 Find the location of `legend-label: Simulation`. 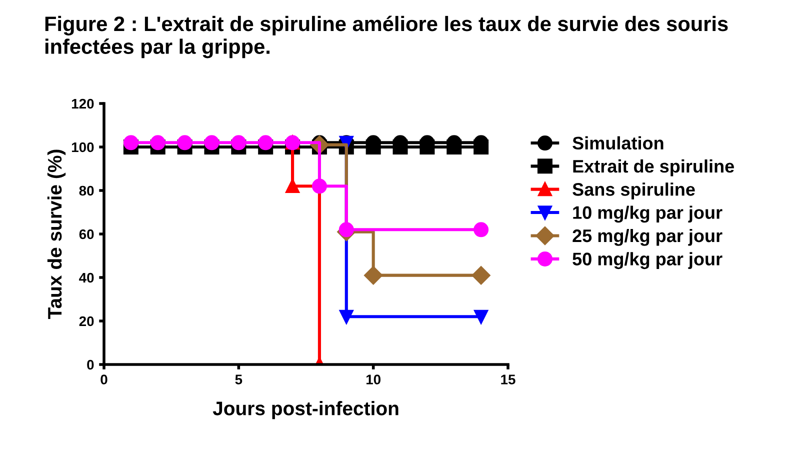

legend-label: Simulation is located at coordinates (618, 143).